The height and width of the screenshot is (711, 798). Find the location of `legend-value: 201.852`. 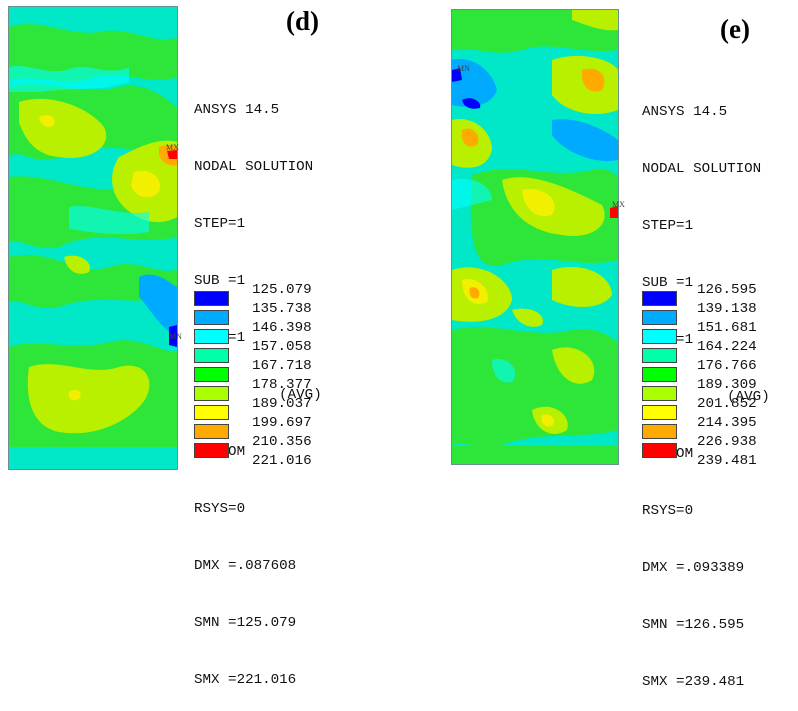

legend-value: 201.852 is located at coordinates (727, 404).